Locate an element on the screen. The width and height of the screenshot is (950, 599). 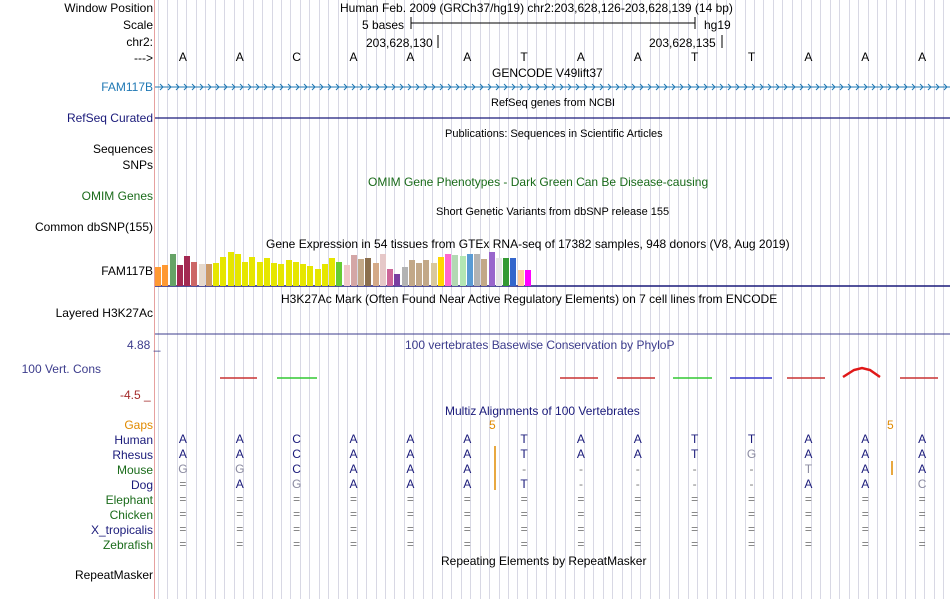
repeatmasker-track-label: RepeatMasker is located at coordinates (113, 575).